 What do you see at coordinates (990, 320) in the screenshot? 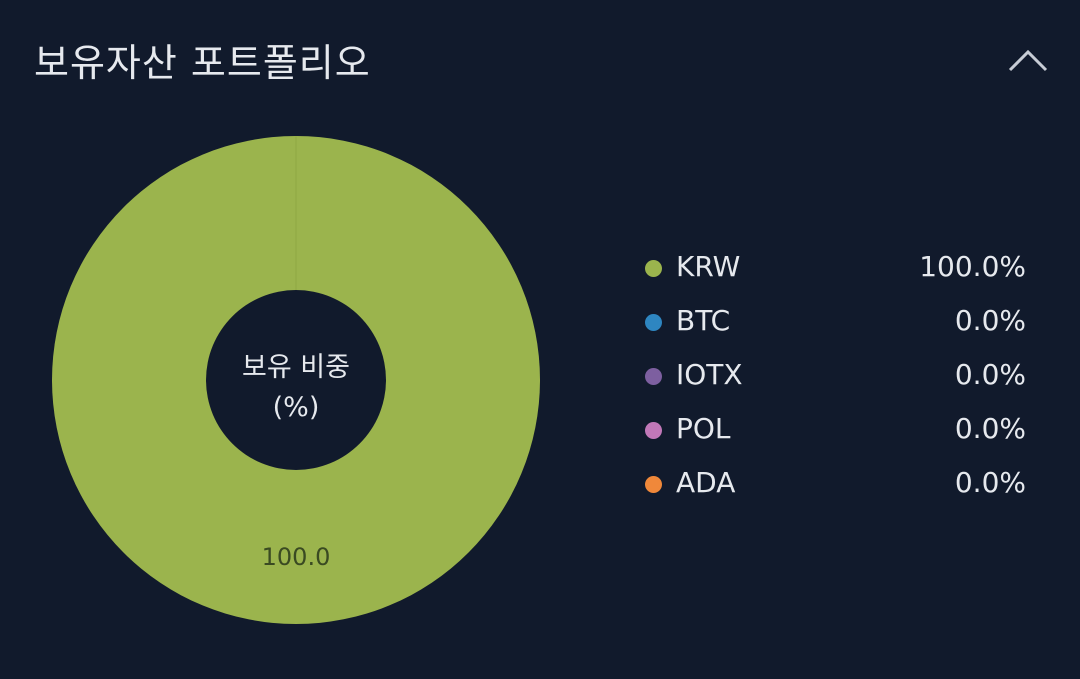
I see `legend-value-btc: 0.0%` at bounding box center [990, 320].